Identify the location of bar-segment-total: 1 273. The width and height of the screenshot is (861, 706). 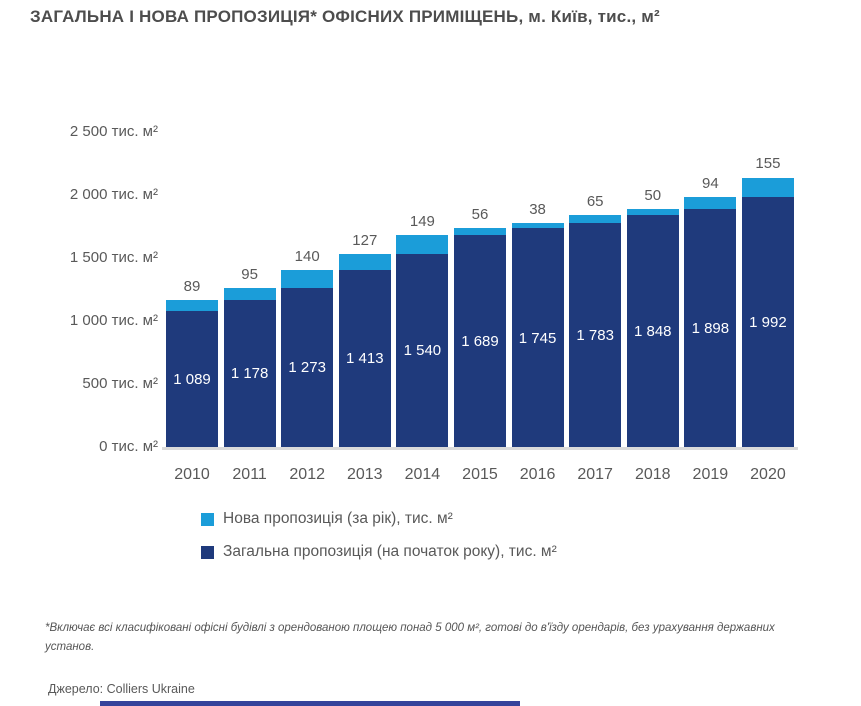
(307, 367).